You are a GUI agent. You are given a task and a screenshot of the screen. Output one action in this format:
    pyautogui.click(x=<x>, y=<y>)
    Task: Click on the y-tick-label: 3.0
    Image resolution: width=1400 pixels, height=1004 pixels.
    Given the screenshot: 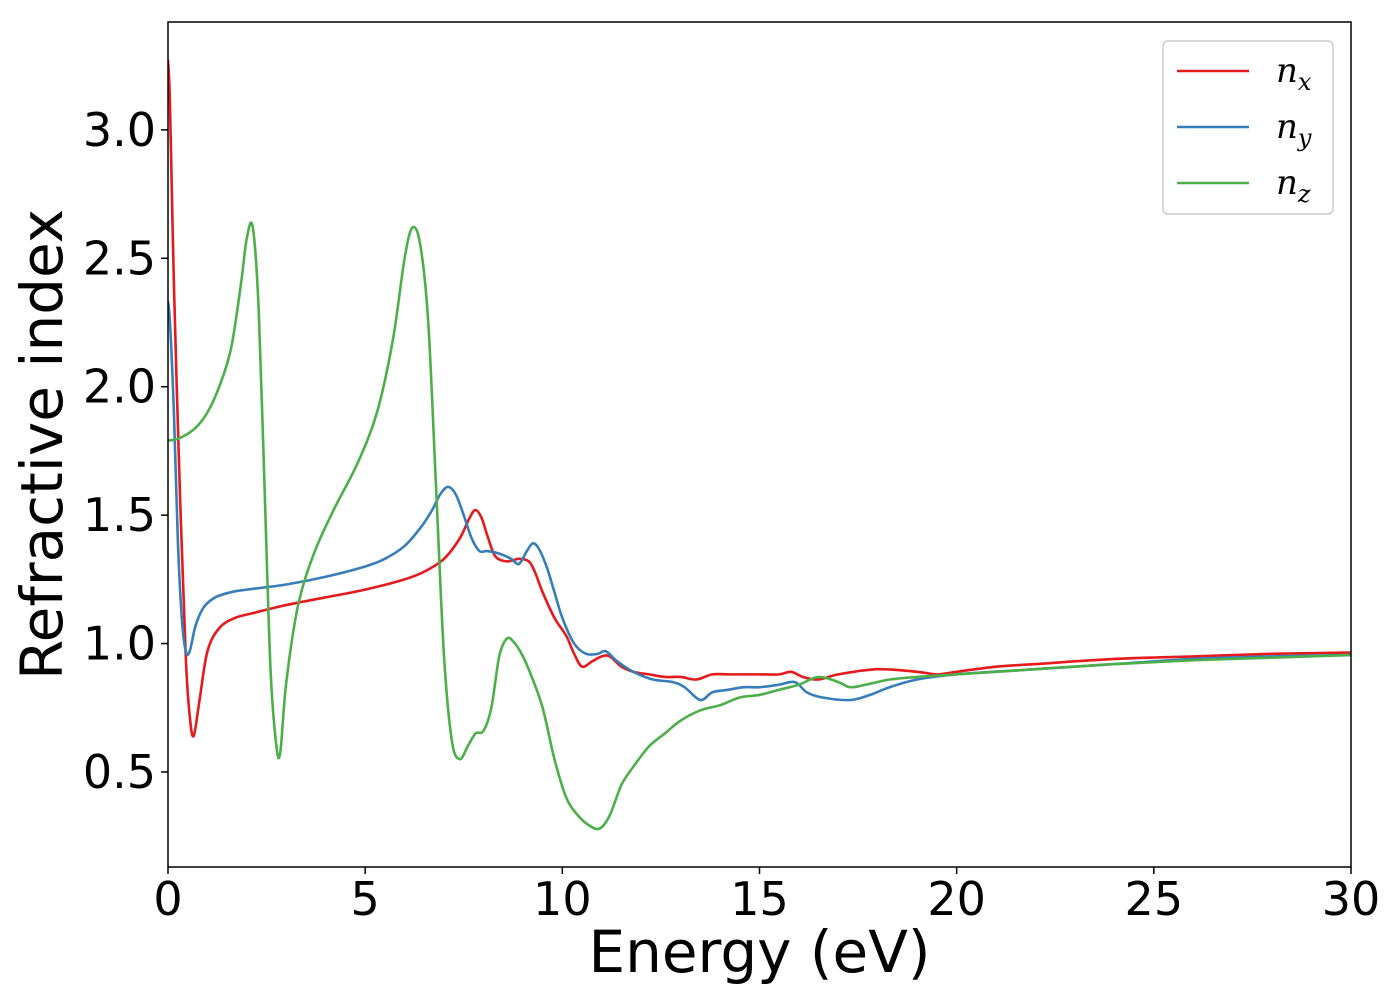 What is the action you would take?
    pyautogui.click(x=119, y=130)
    